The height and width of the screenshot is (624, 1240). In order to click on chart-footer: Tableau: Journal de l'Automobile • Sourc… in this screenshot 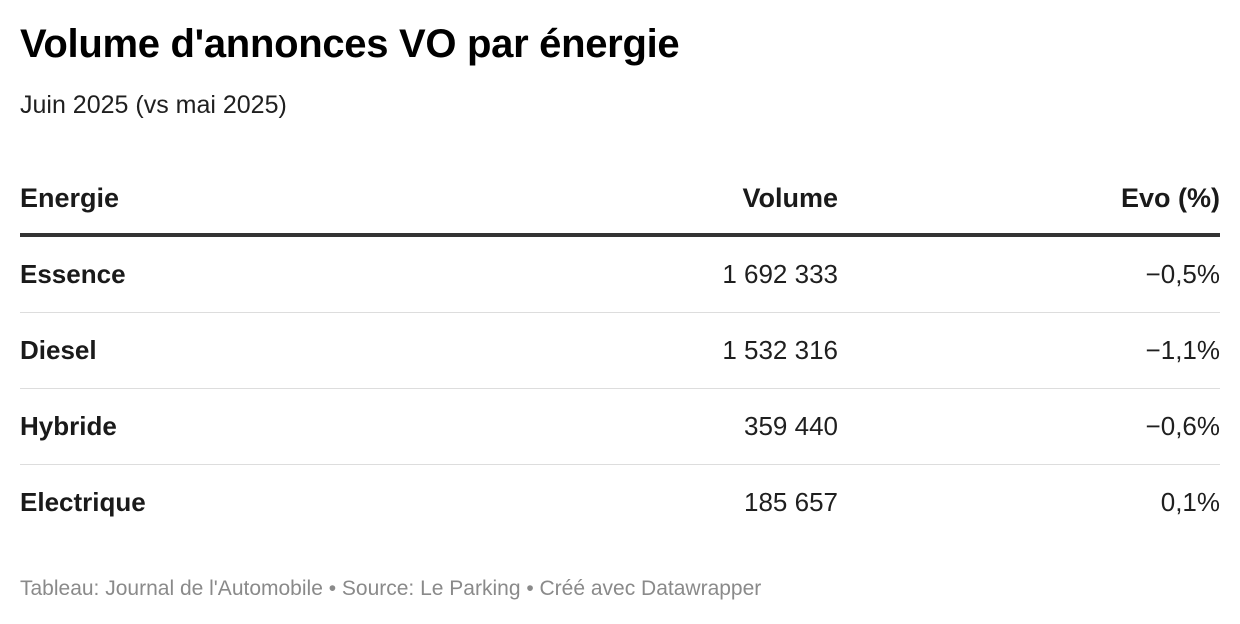, I will do `click(391, 588)`.